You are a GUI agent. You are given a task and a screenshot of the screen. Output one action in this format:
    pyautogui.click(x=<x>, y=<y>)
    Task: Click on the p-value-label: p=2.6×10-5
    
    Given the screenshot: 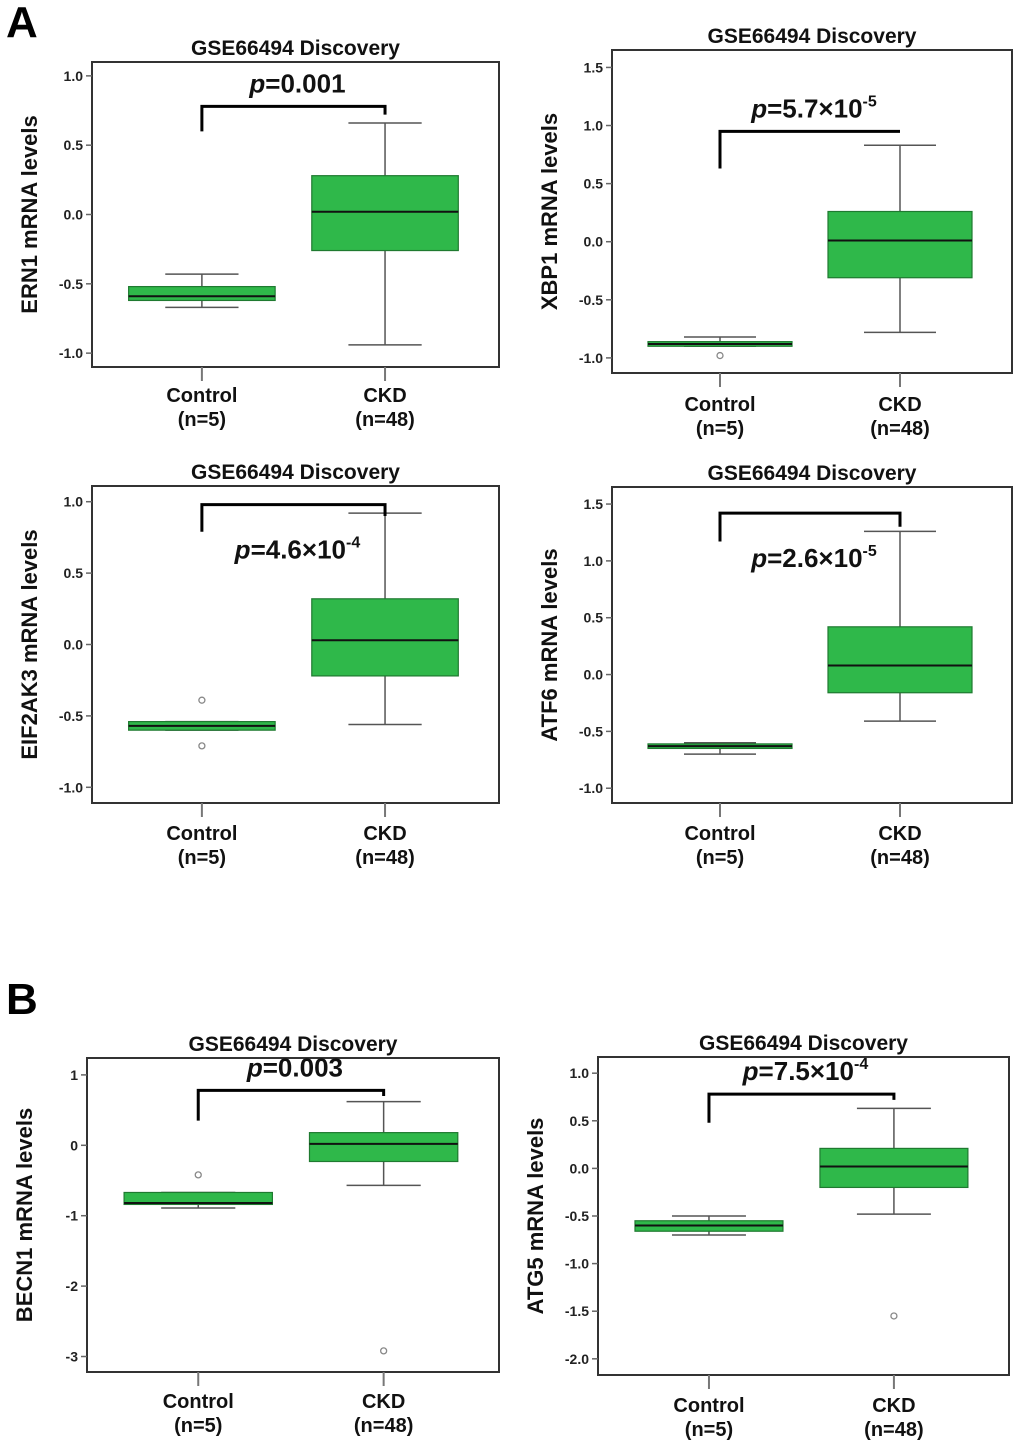 What is the action you would take?
    pyautogui.click(x=813, y=558)
    